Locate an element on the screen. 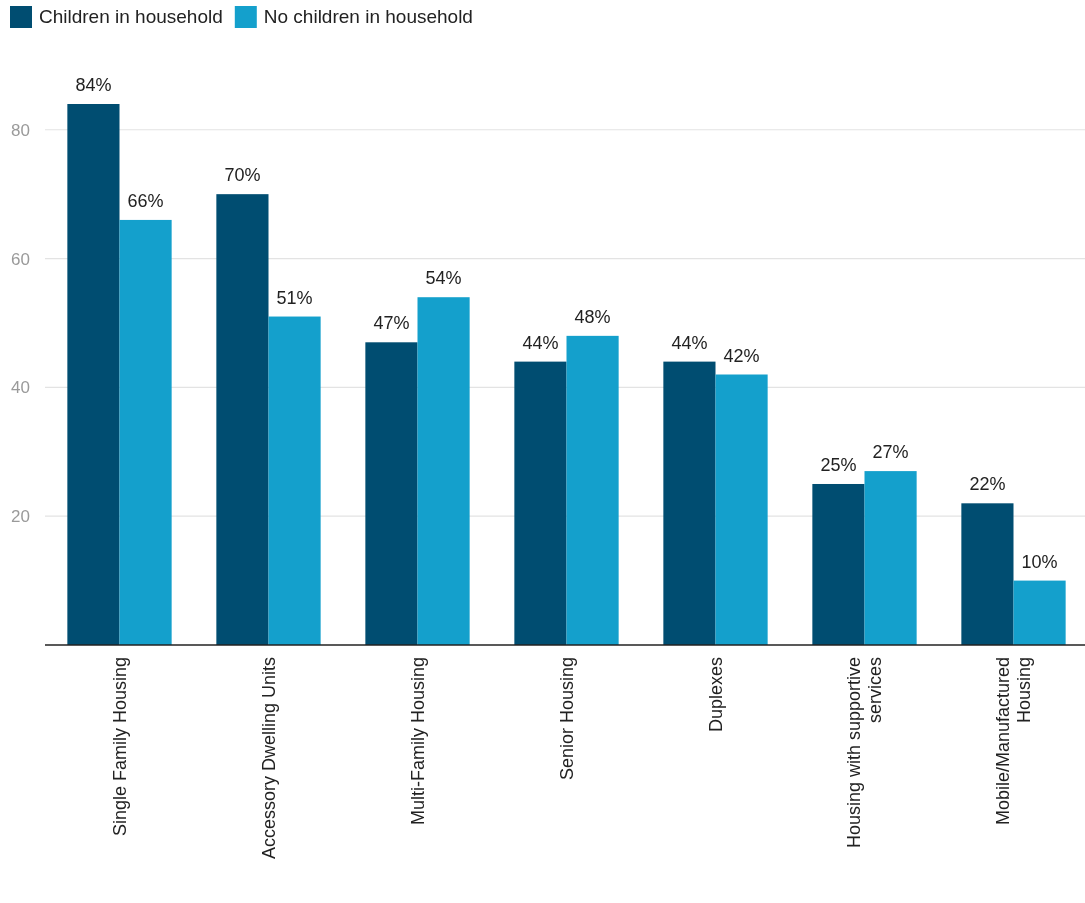 The image size is (1085, 903). x-tick-label: Housing with supportive services is located at coordinates (864, 753).